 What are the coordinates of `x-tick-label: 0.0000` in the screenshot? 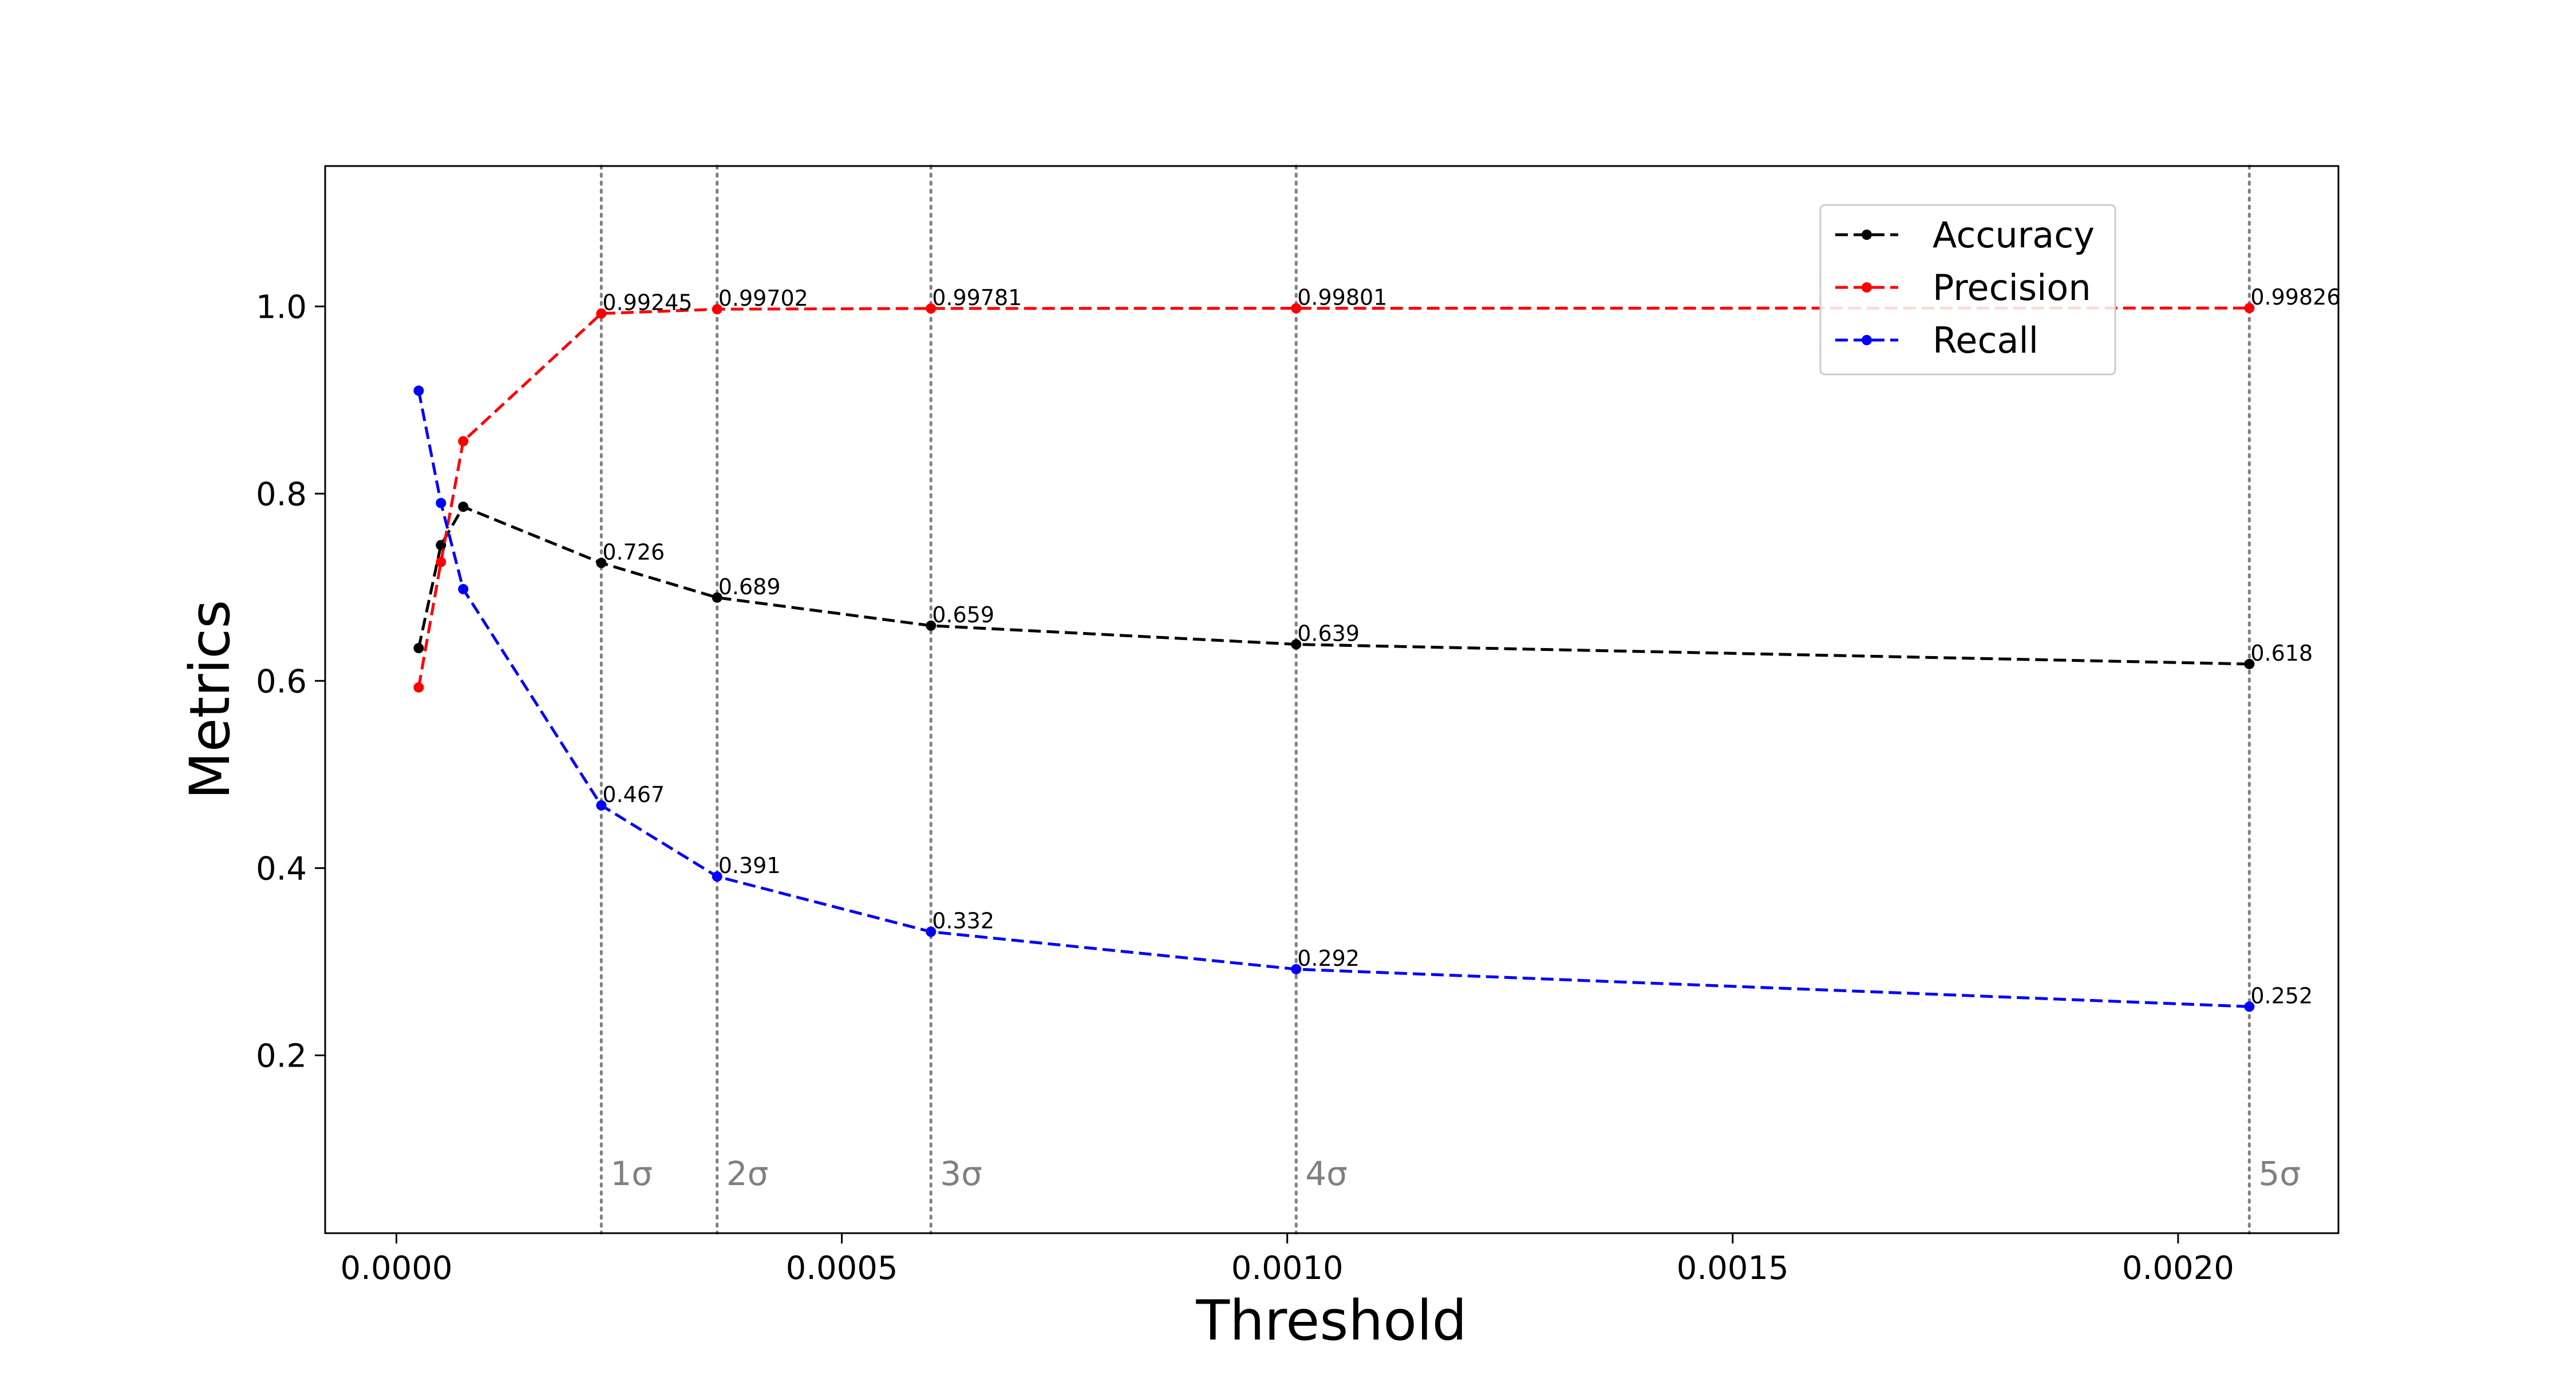 It's located at (397, 1268).